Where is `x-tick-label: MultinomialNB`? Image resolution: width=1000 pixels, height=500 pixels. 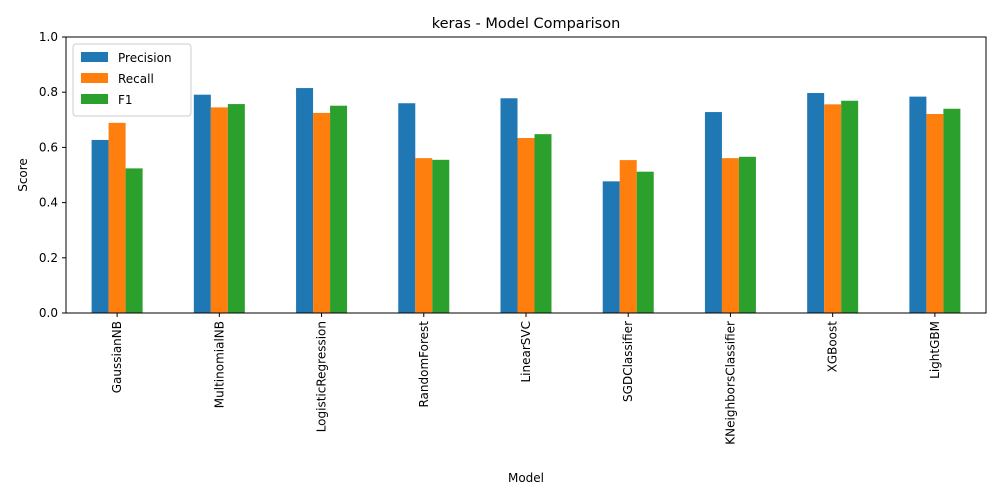 x-tick-label: MultinomialNB is located at coordinates (219, 364).